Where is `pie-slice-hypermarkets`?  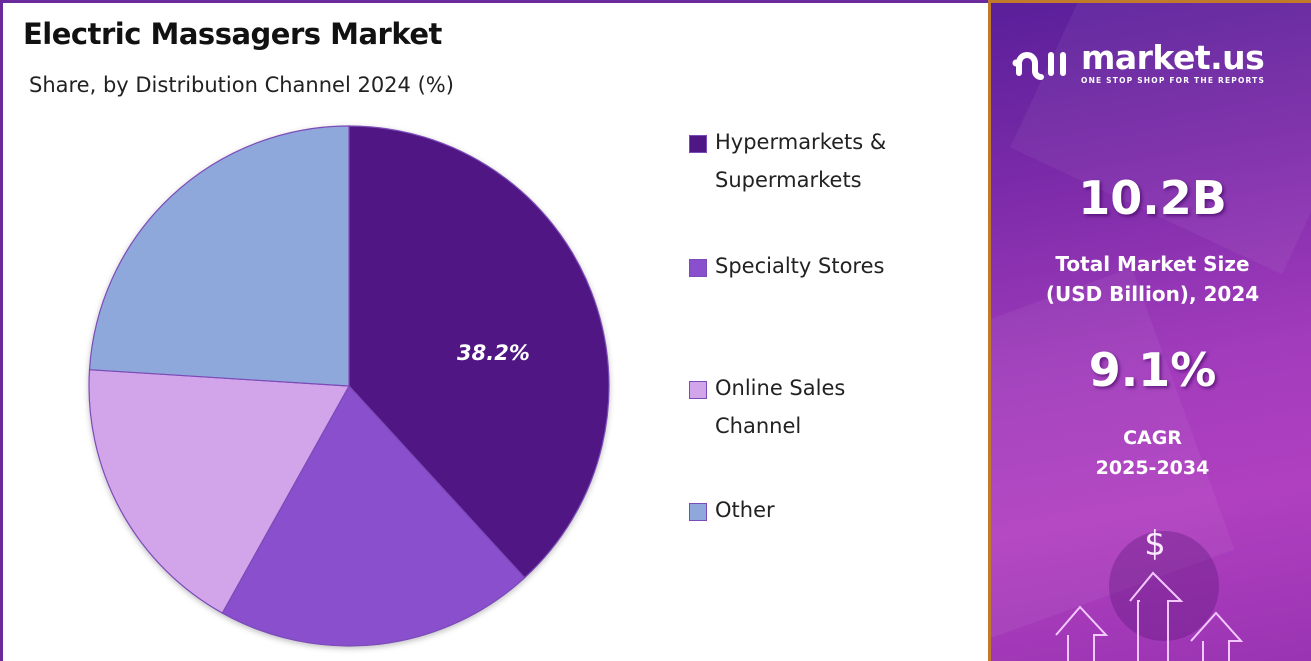 pie-slice-hypermarkets is located at coordinates (479, 352).